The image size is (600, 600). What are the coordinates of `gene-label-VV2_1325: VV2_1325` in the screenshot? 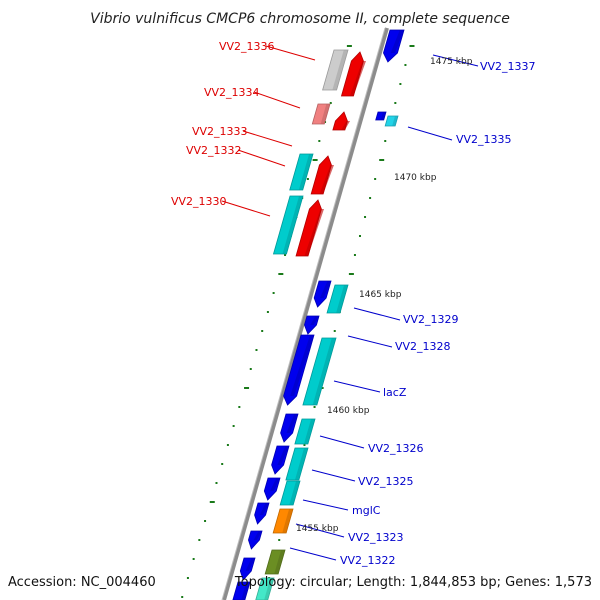 It's located at (386, 481).